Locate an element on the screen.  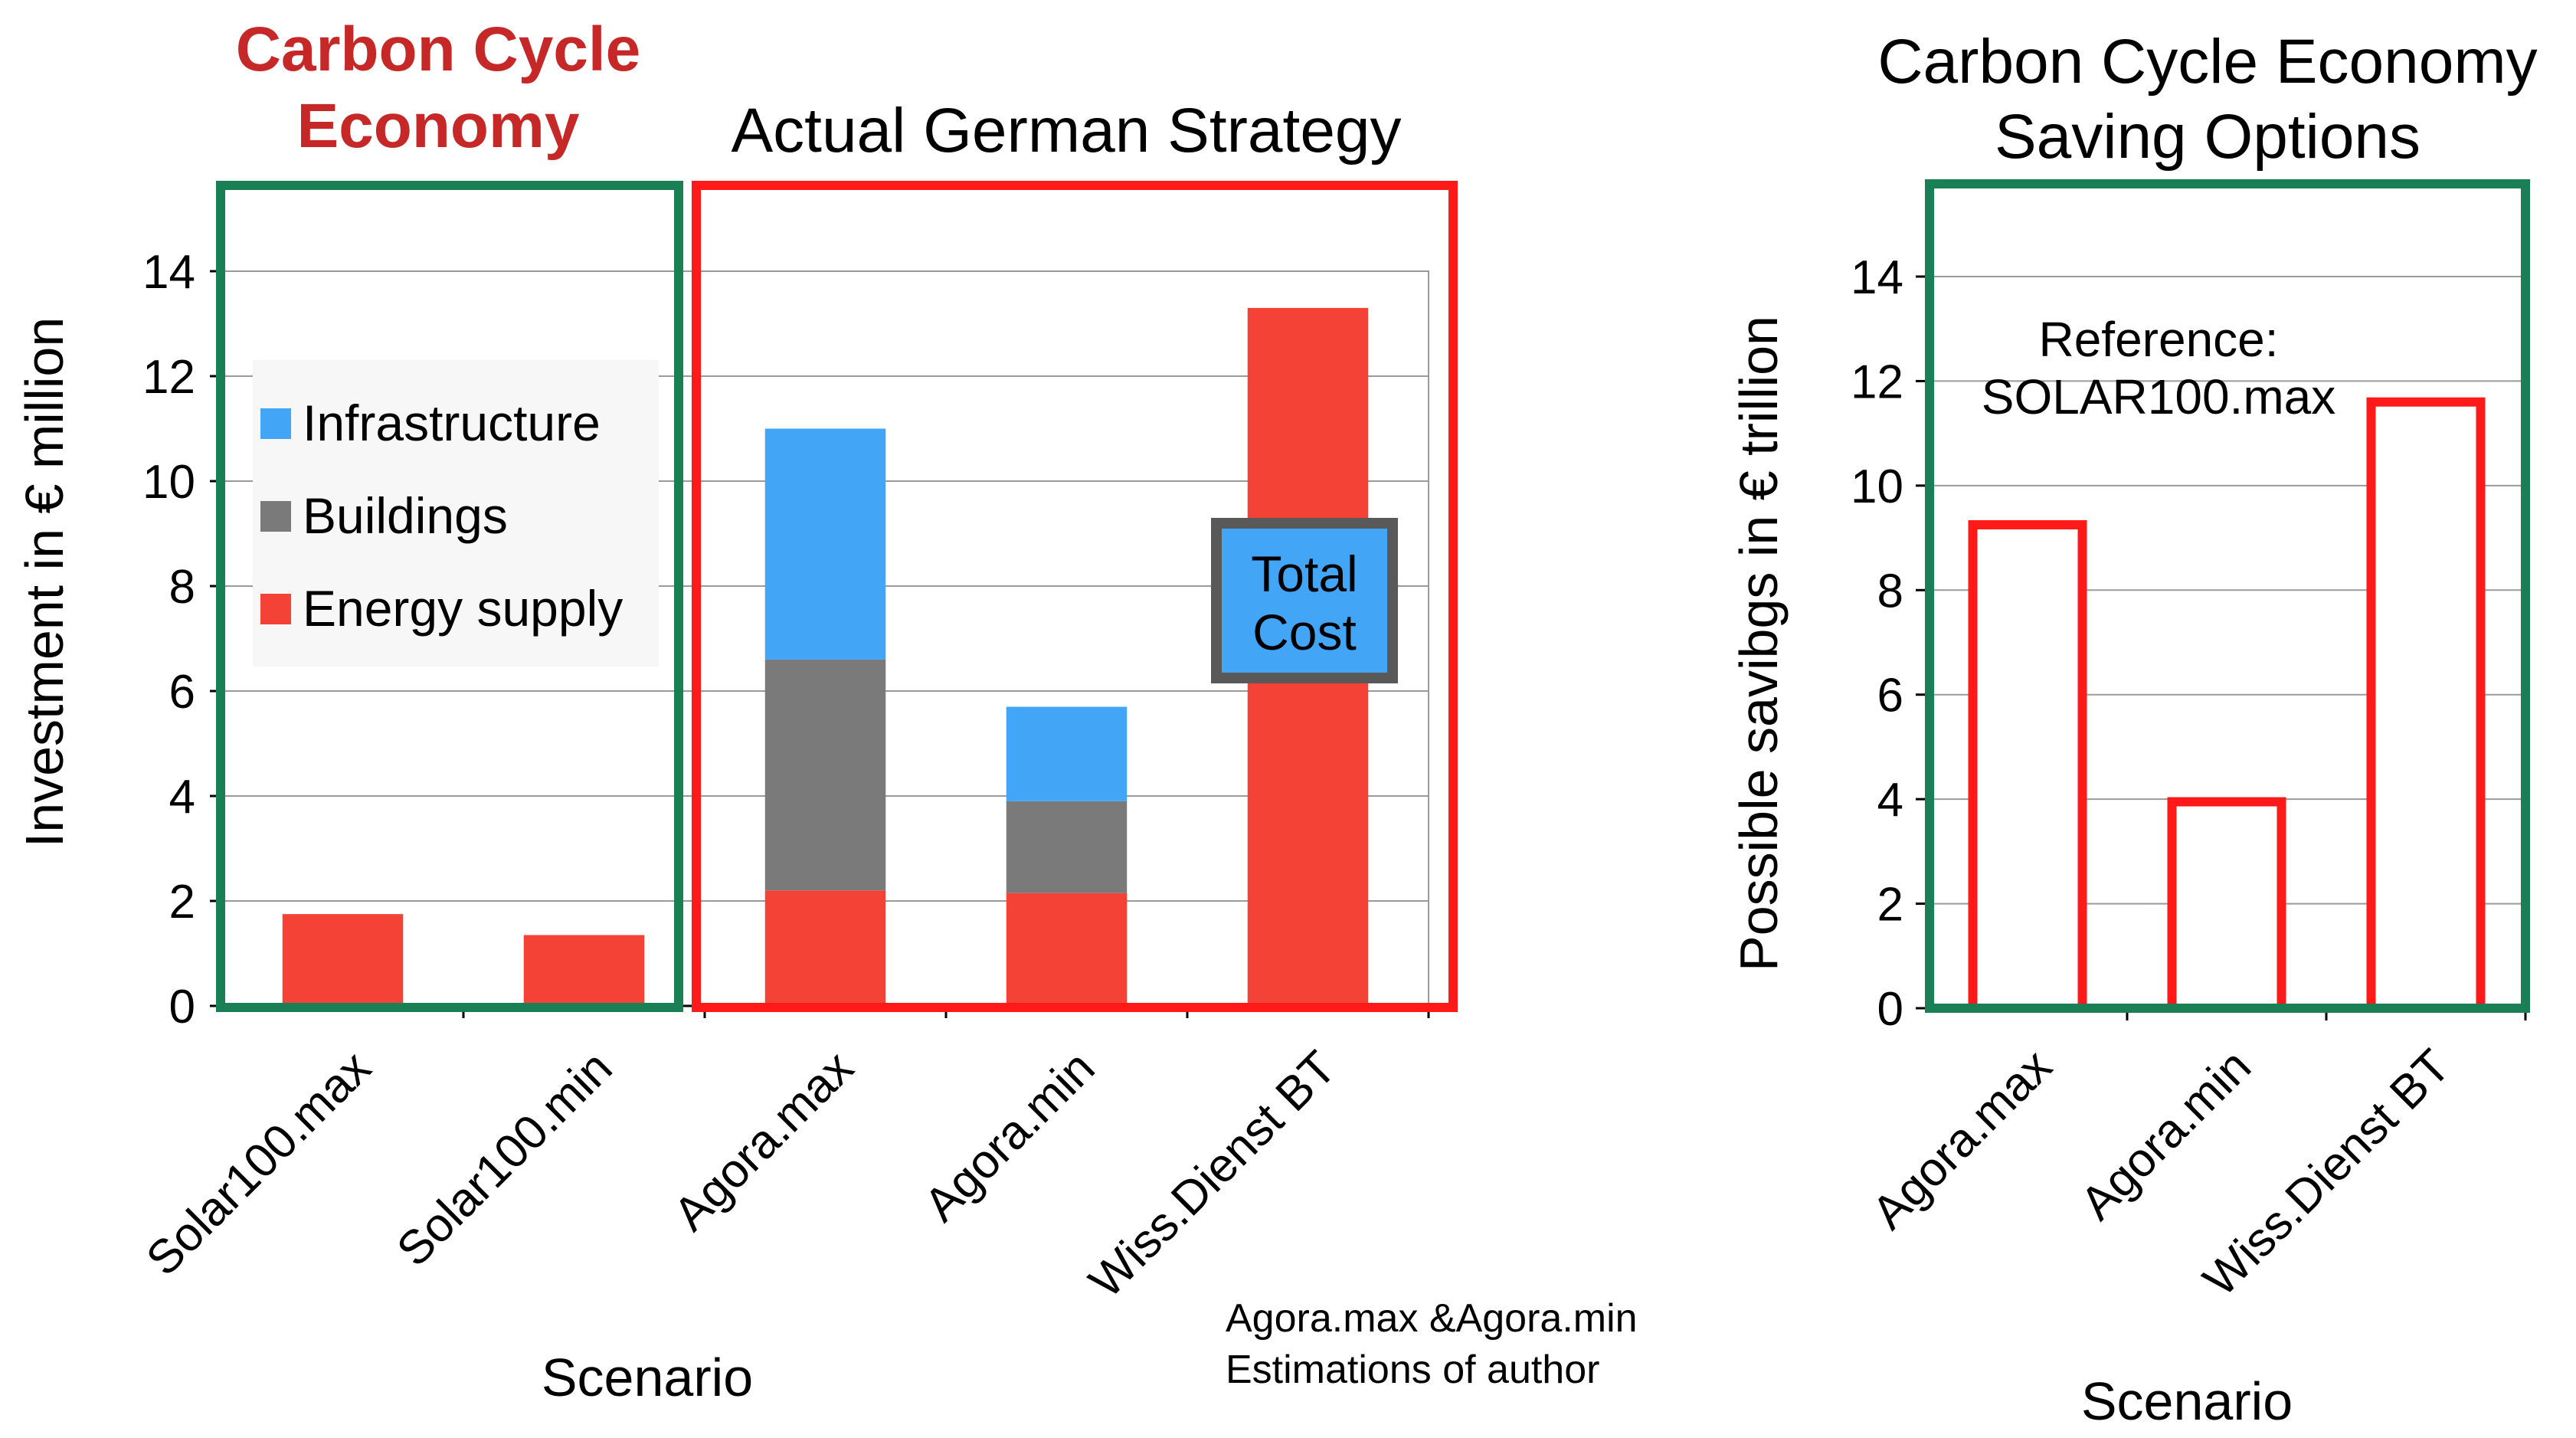
total-cost-callout: Total Cost is located at coordinates (1304, 600).